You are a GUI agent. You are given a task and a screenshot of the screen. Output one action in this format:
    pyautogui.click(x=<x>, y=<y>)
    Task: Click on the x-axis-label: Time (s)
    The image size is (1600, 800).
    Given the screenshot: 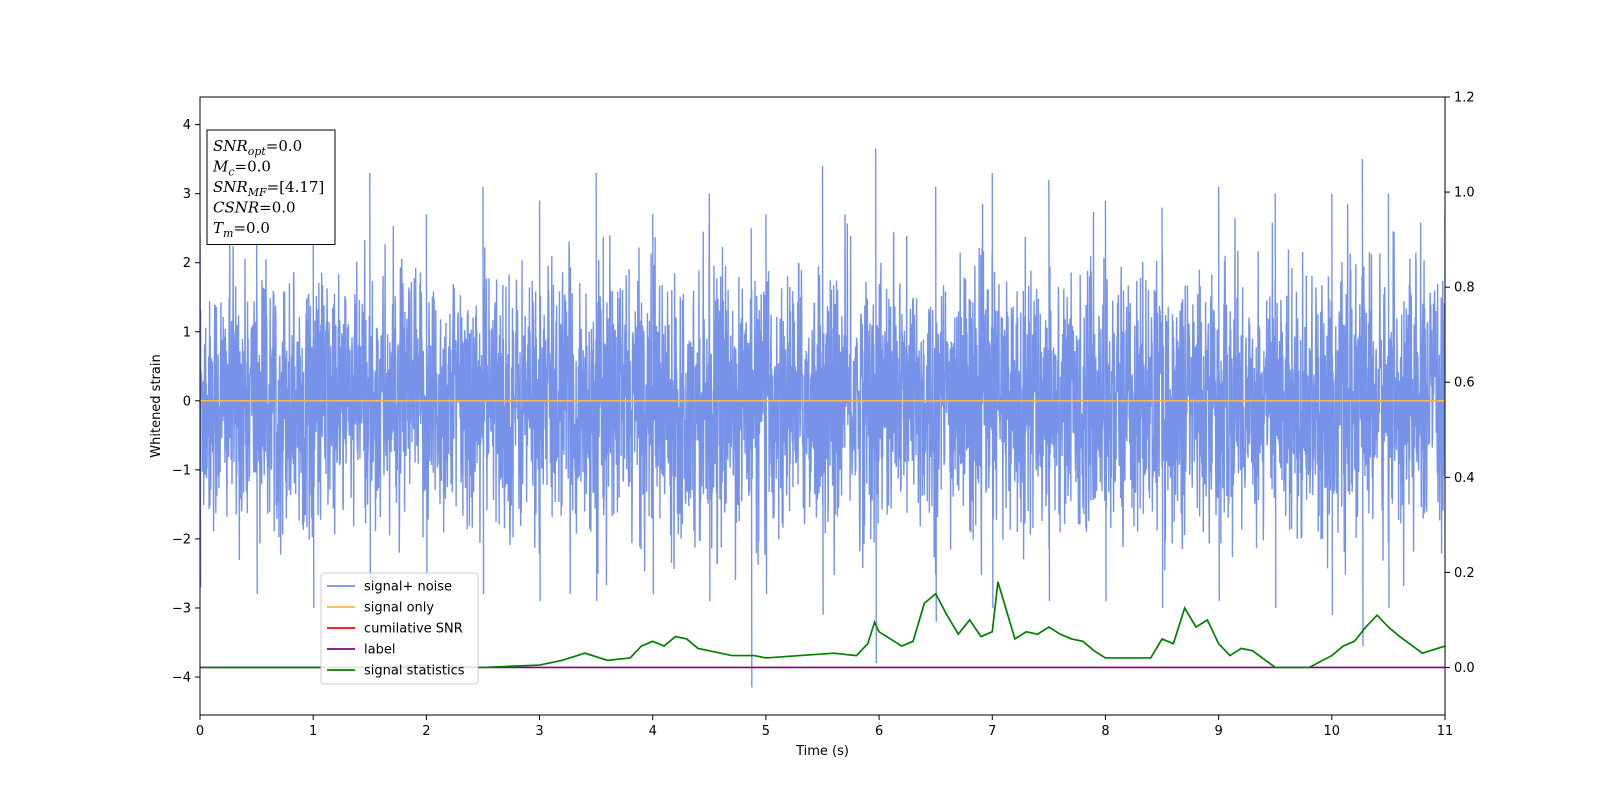 What is the action you would take?
    pyautogui.click(x=822, y=751)
    